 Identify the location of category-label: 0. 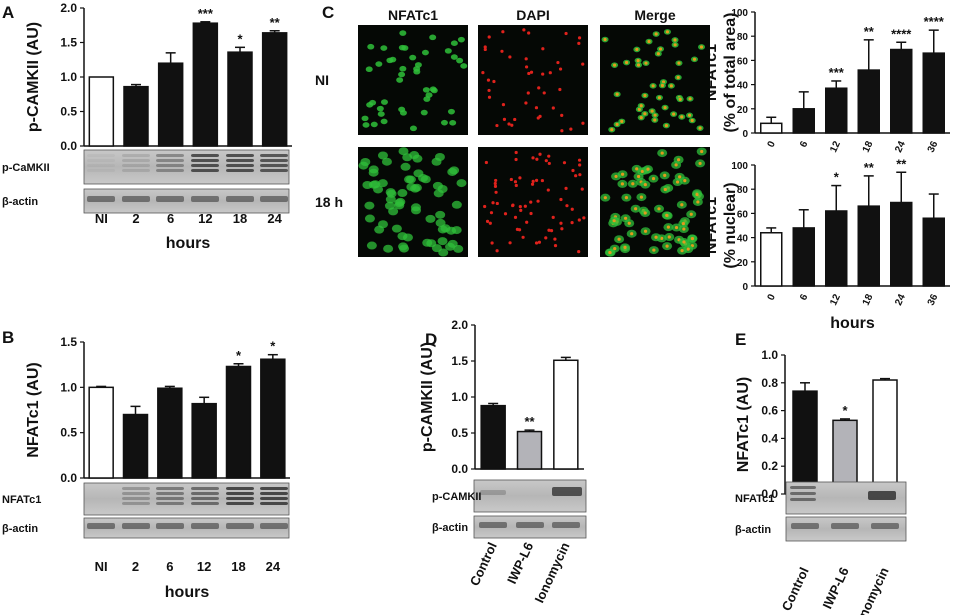
(772, 297).